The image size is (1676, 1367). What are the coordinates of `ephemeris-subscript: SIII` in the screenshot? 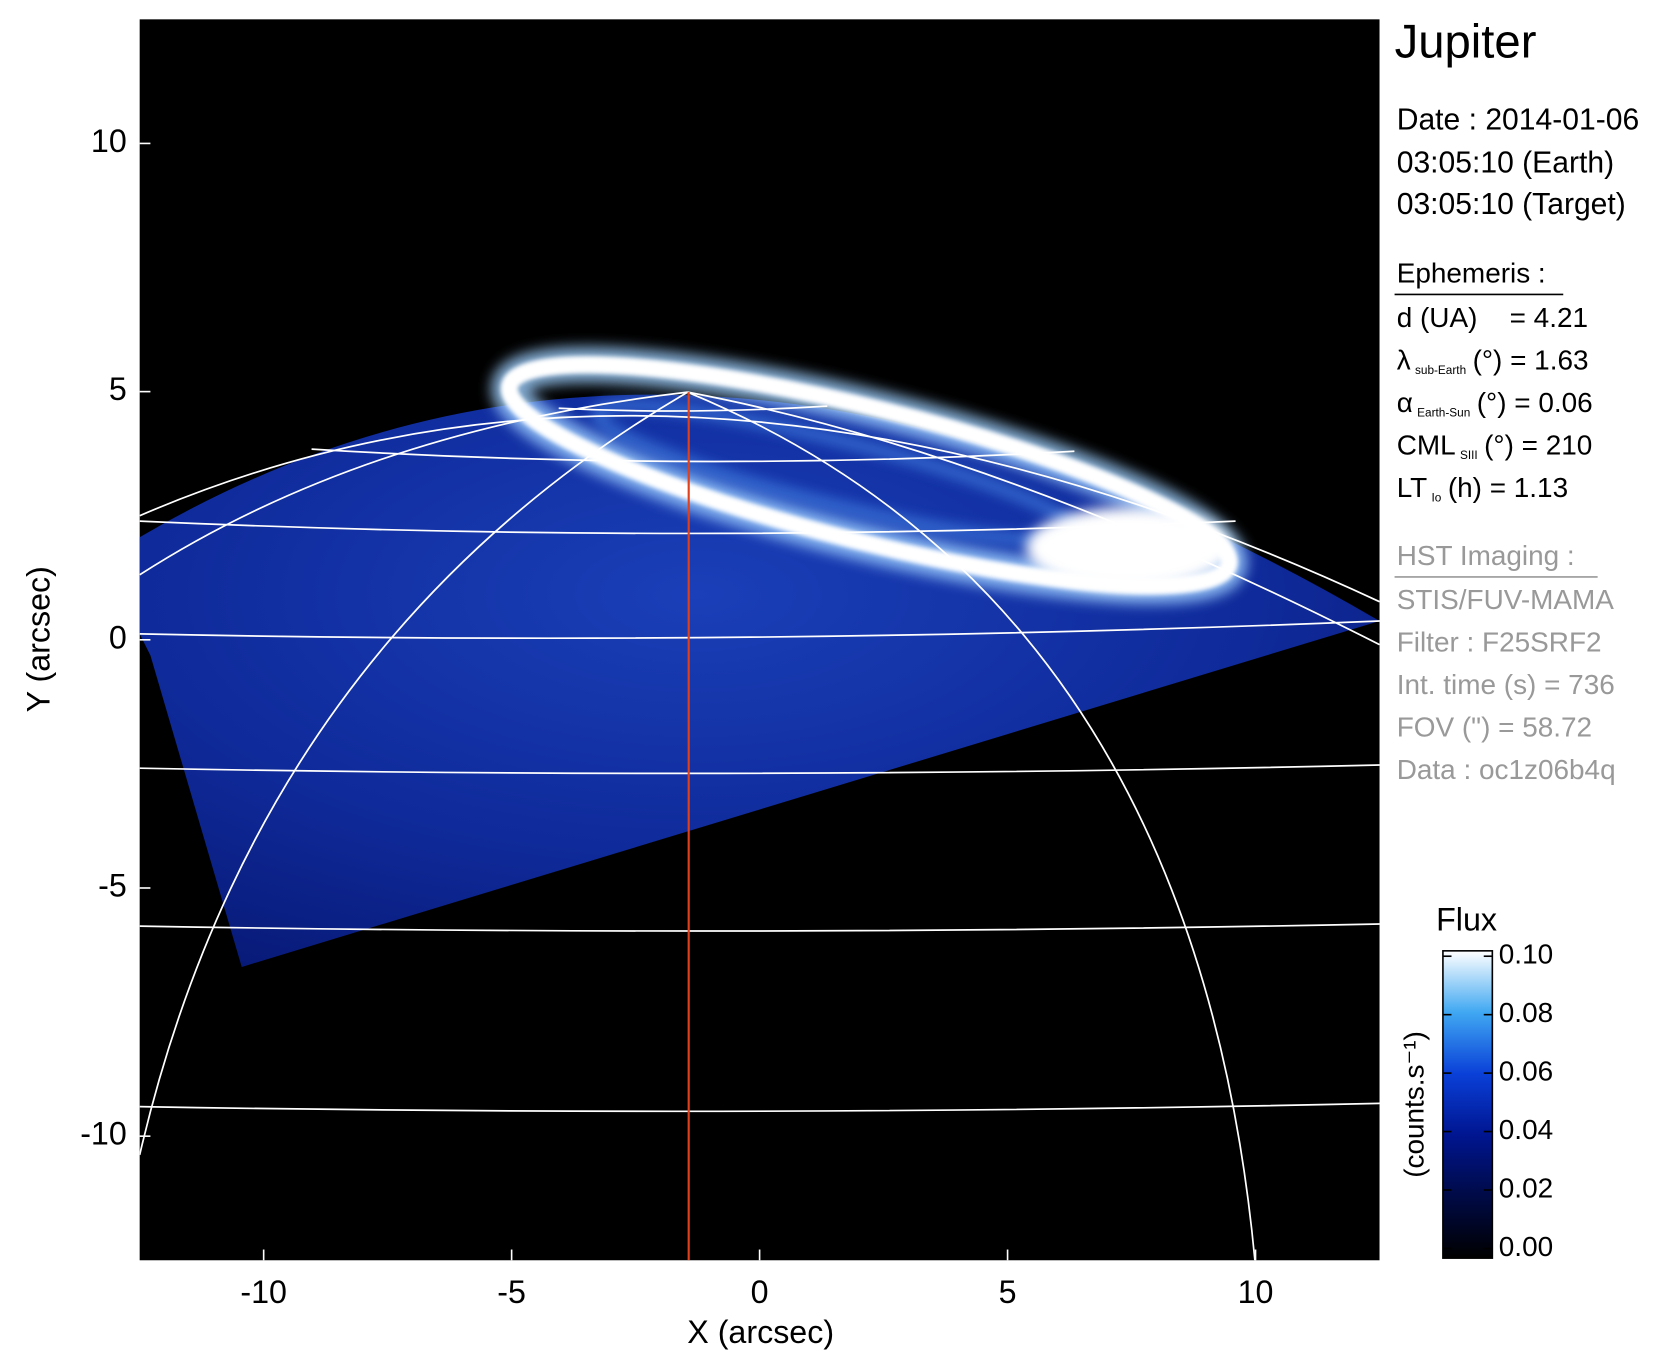 It's located at (1469, 455).